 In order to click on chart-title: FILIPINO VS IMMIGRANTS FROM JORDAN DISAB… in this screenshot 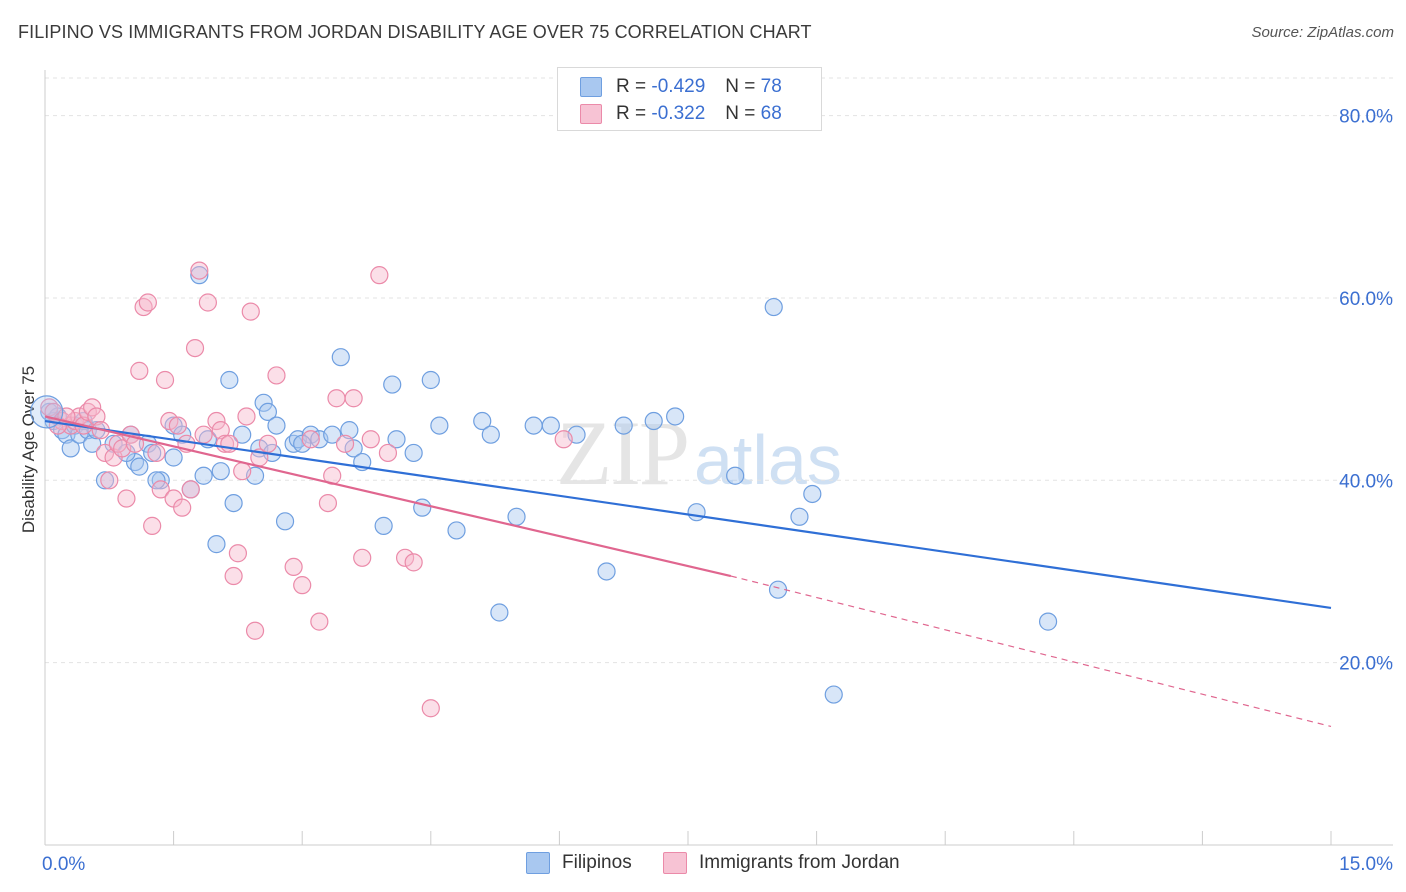, I will do `click(415, 32)`.